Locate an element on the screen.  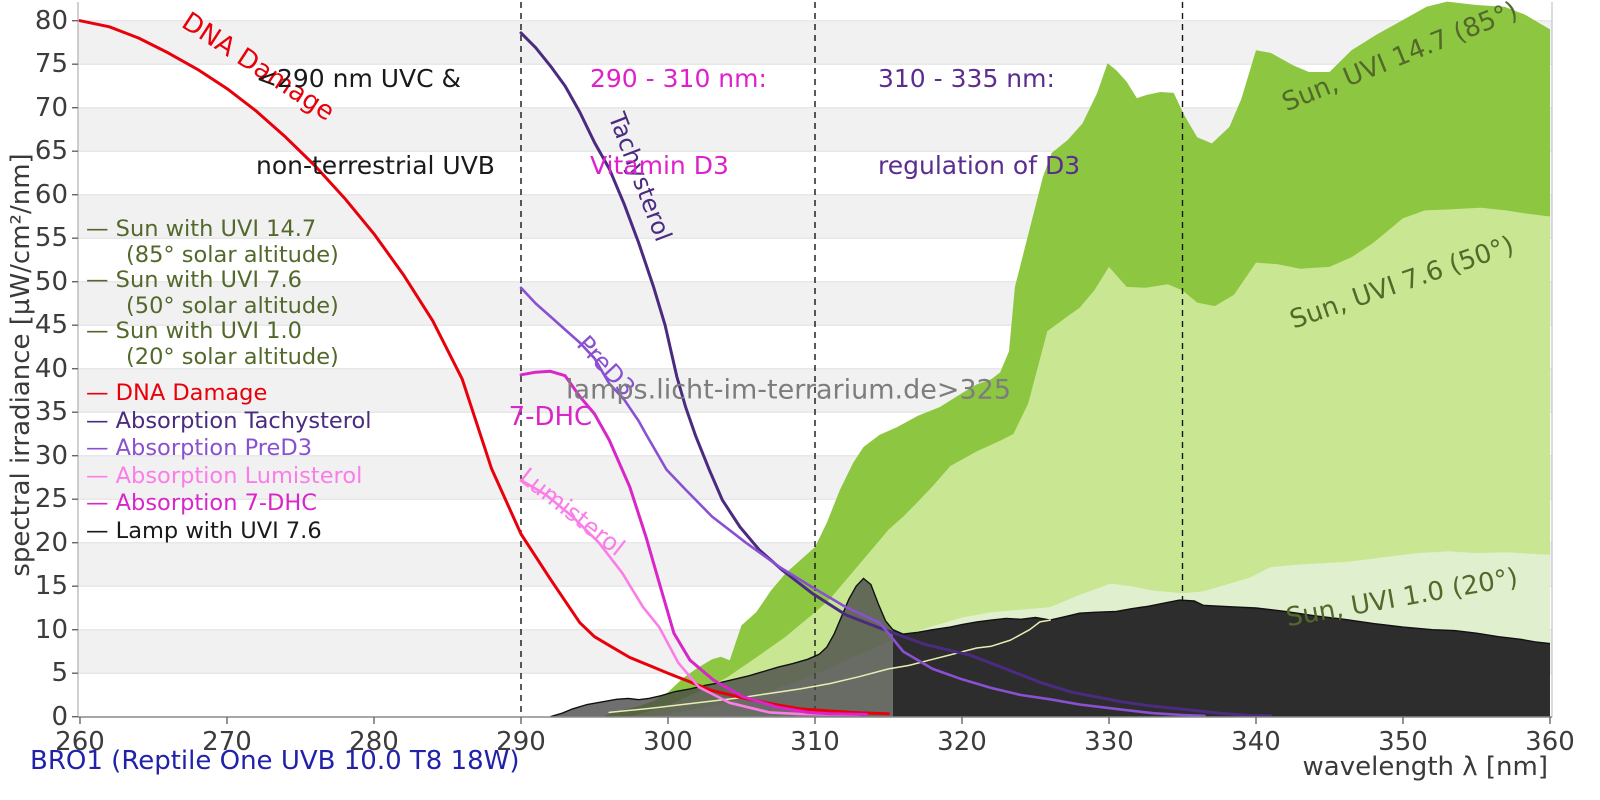
legend-item-sun-with-uvi-1.0: — Sun with UVI 1.0 (20° solar altitude) is located at coordinates (229, 344).